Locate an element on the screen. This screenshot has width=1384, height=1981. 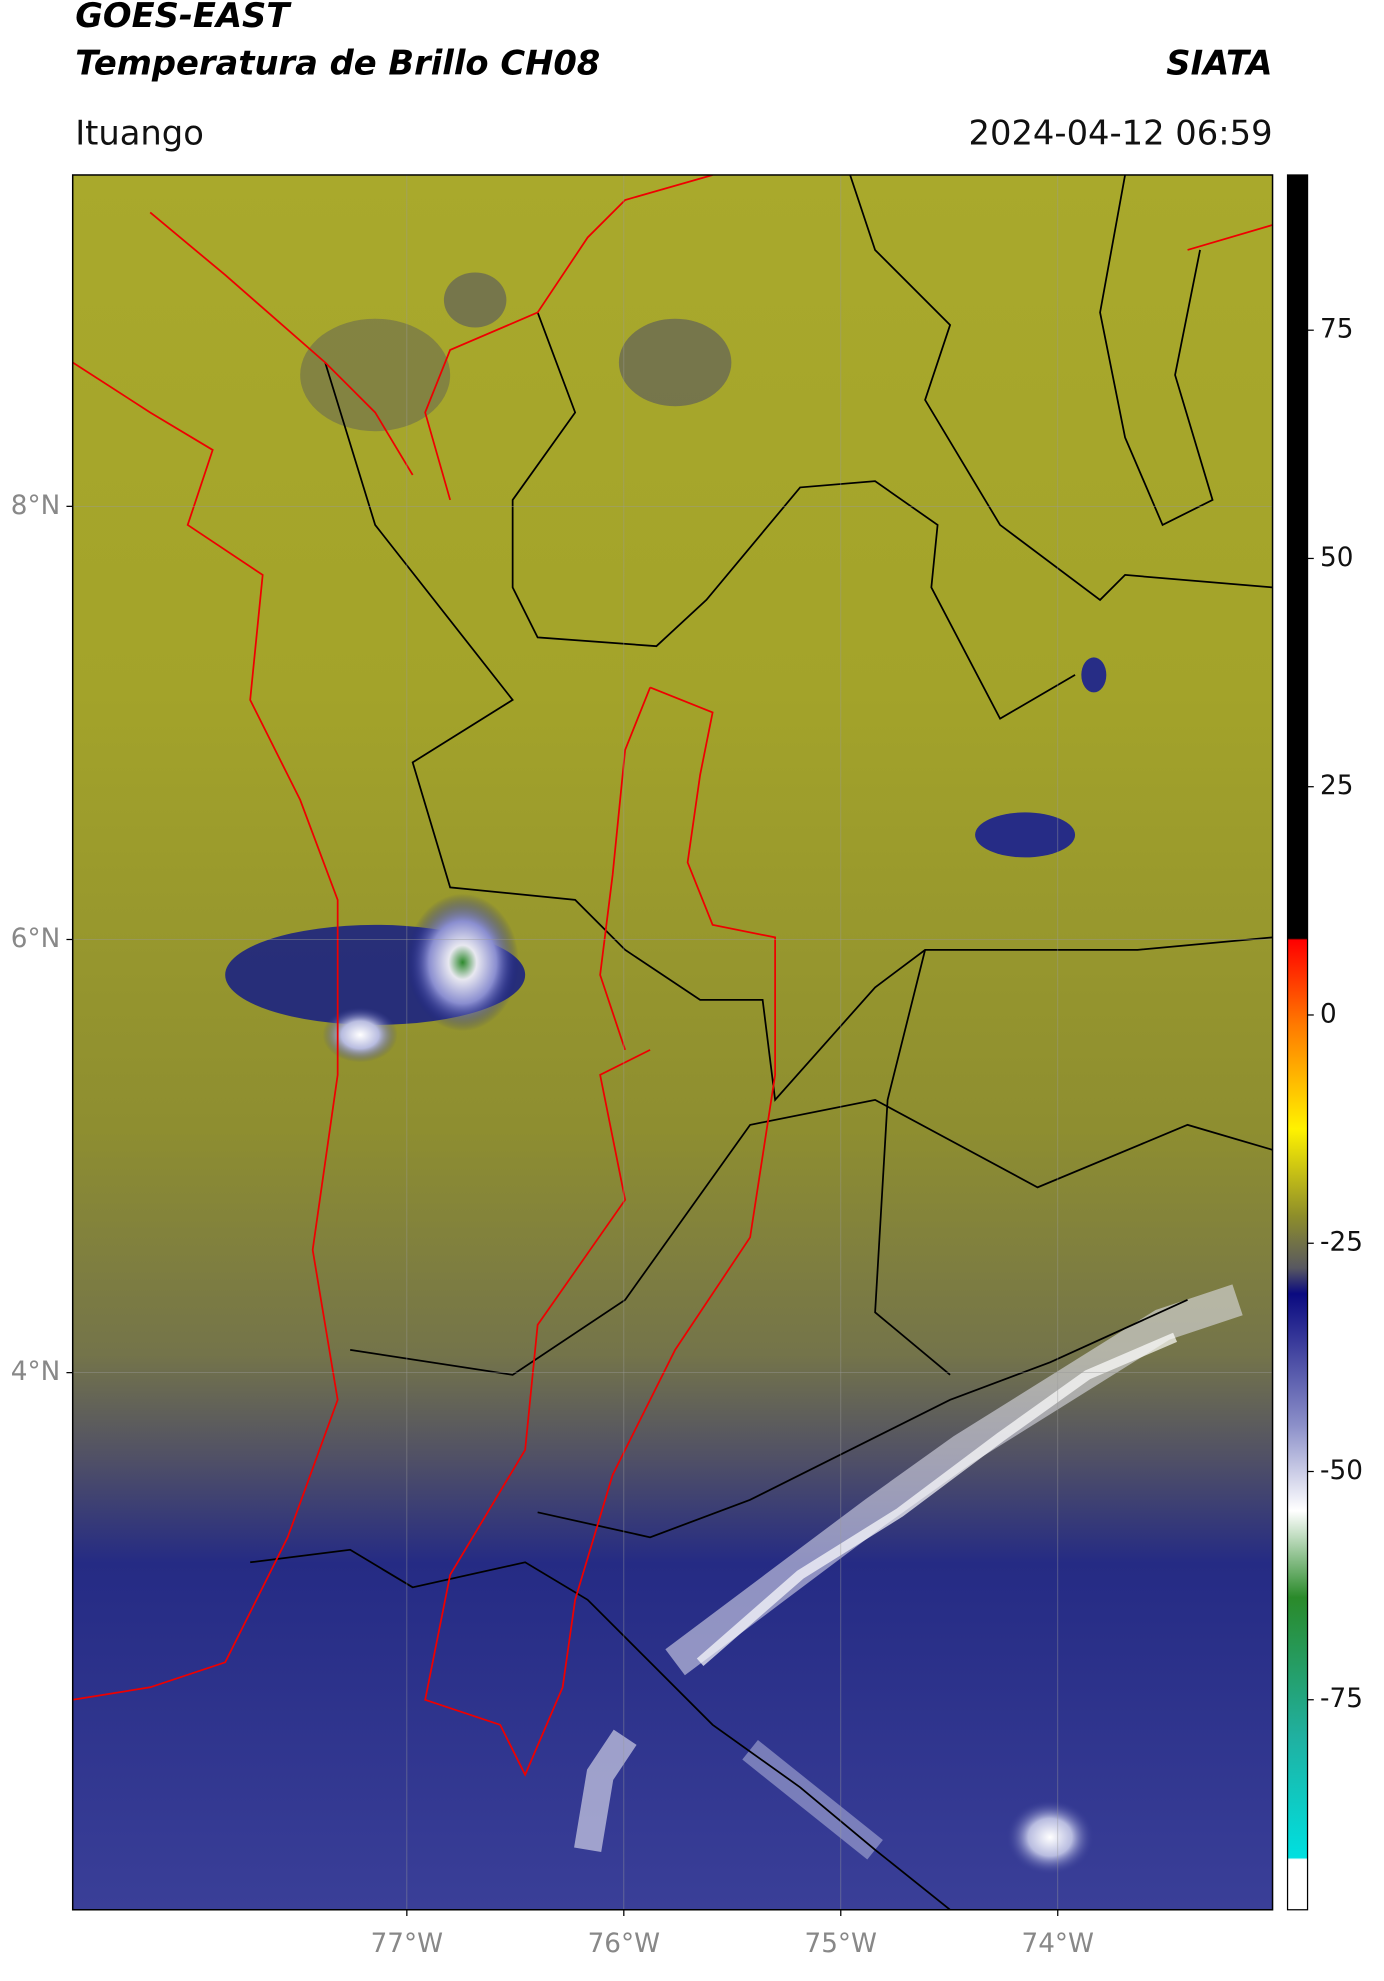
colorbar is located at coordinates (1297, 1042).